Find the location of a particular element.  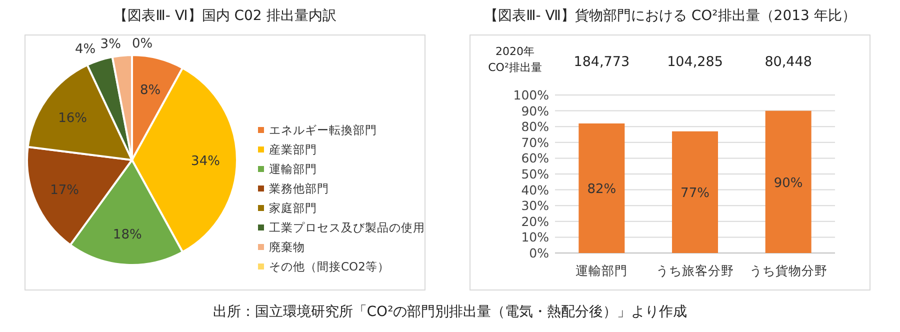

data-label: 34% is located at coordinates (205, 161).